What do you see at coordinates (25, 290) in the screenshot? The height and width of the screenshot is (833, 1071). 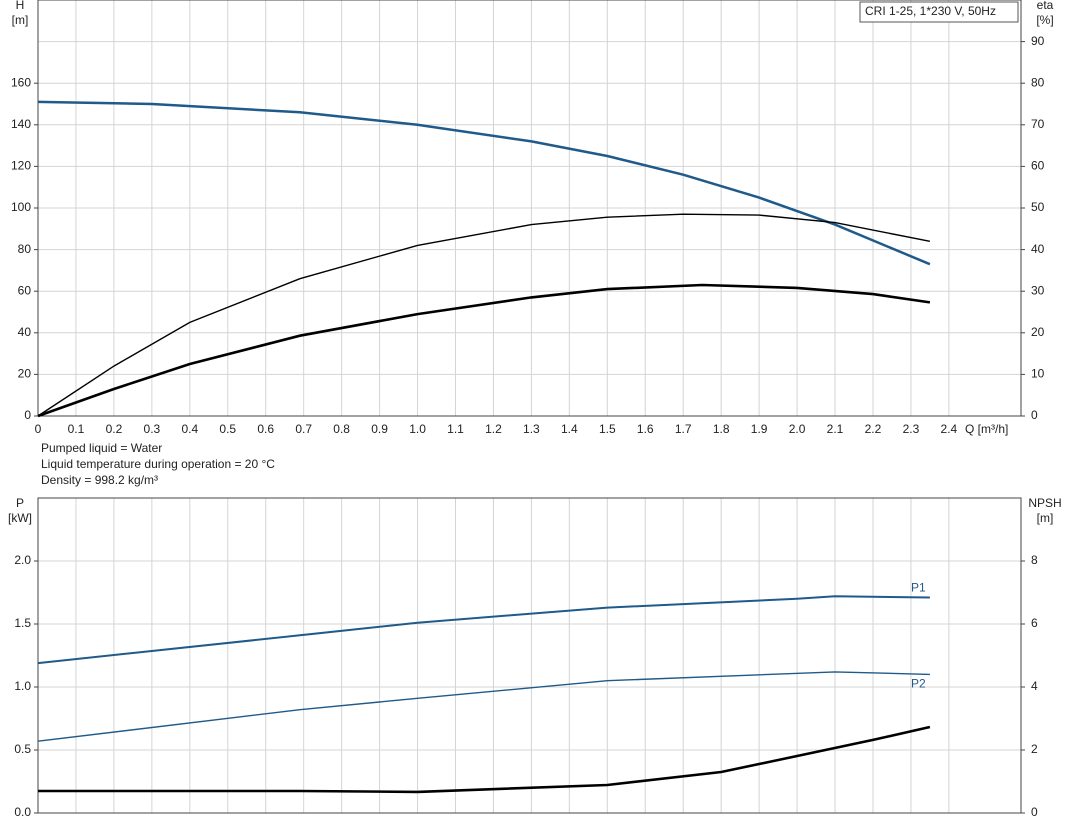 I see `y-tick-label: 60` at bounding box center [25, 290].